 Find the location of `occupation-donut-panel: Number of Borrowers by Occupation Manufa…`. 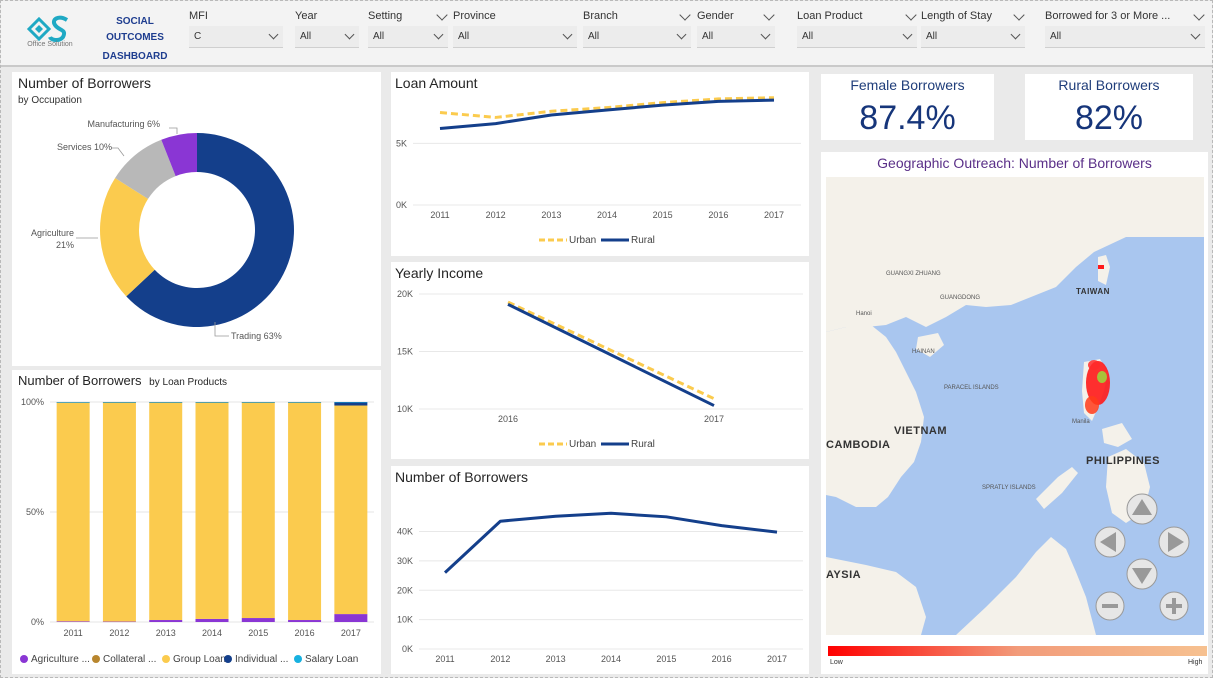

occupation-donut-panel: Number of Borrowers by Occupation Manufa… is located at coordinates (196, 219).